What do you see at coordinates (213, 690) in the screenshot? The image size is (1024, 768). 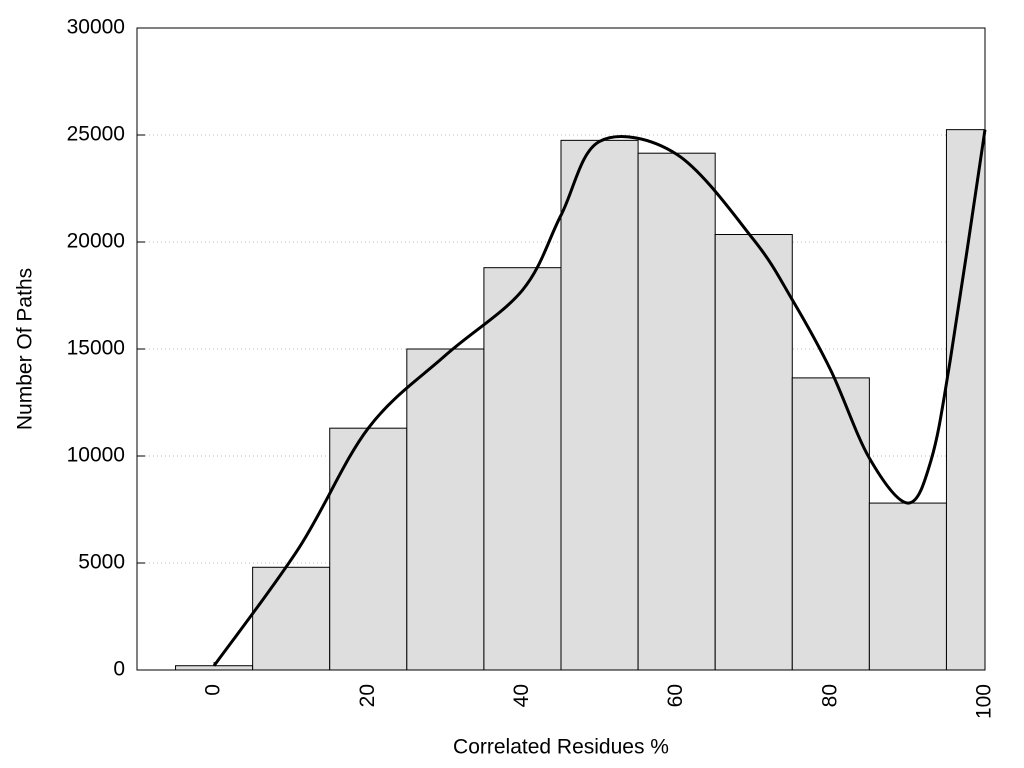 I see `x-tick-label: 0` at bounding box center [213, 690].